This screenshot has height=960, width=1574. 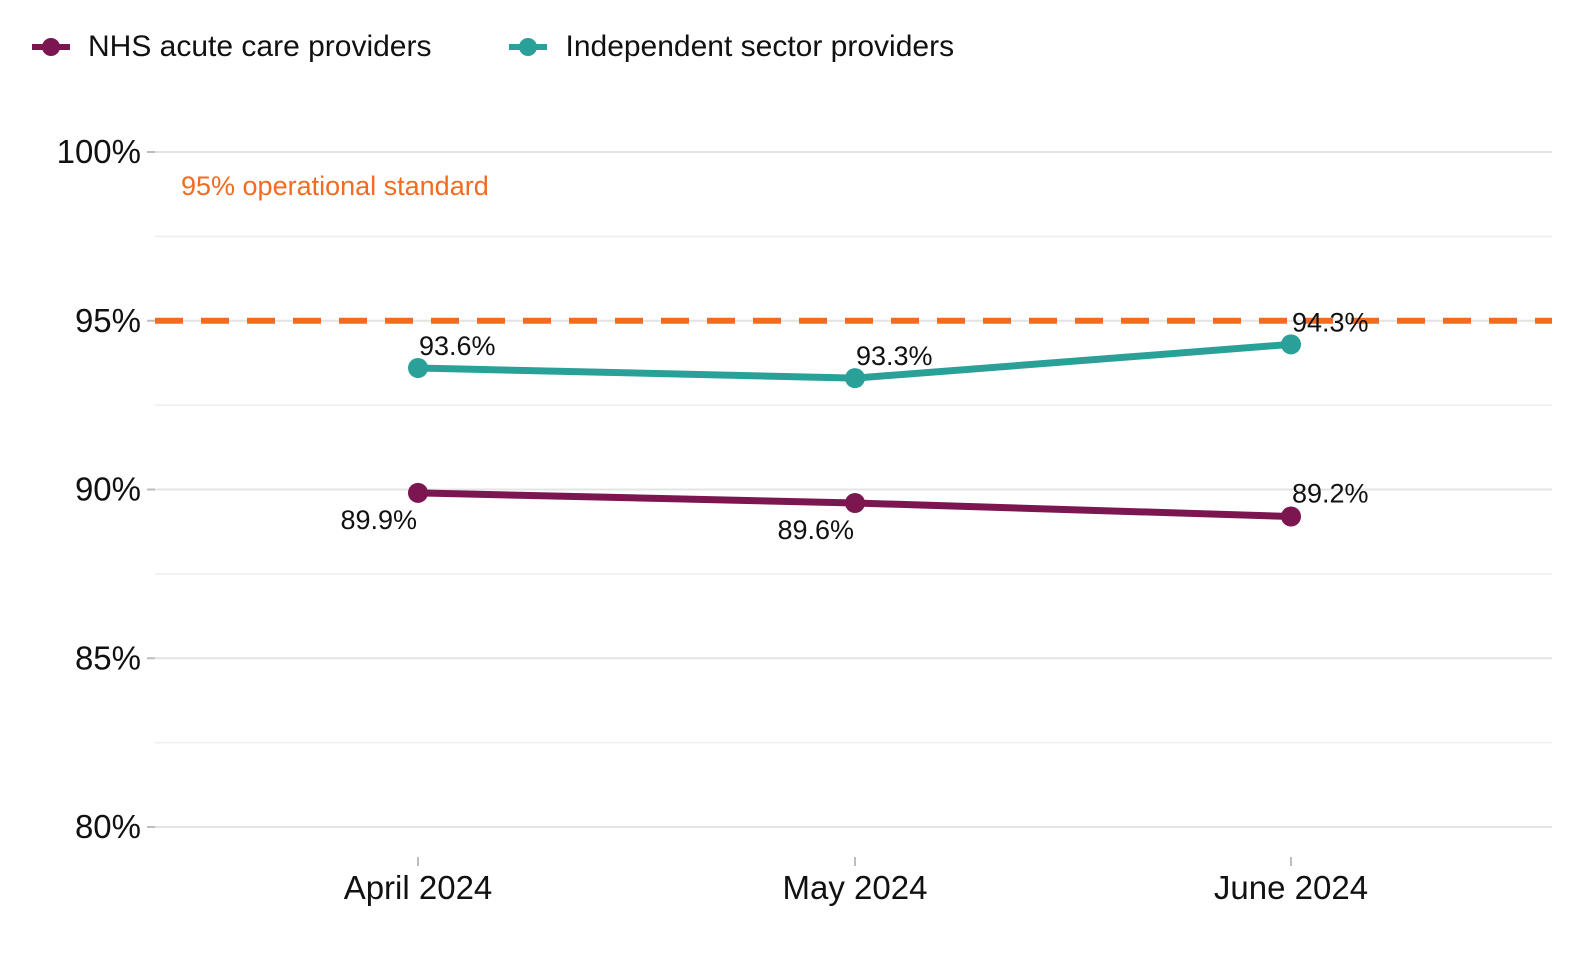 What do you see at coordinates (1330, 322) in the screenshot?
I see `data-label-independent: 94.3%` at bounding box center [1330, 322].